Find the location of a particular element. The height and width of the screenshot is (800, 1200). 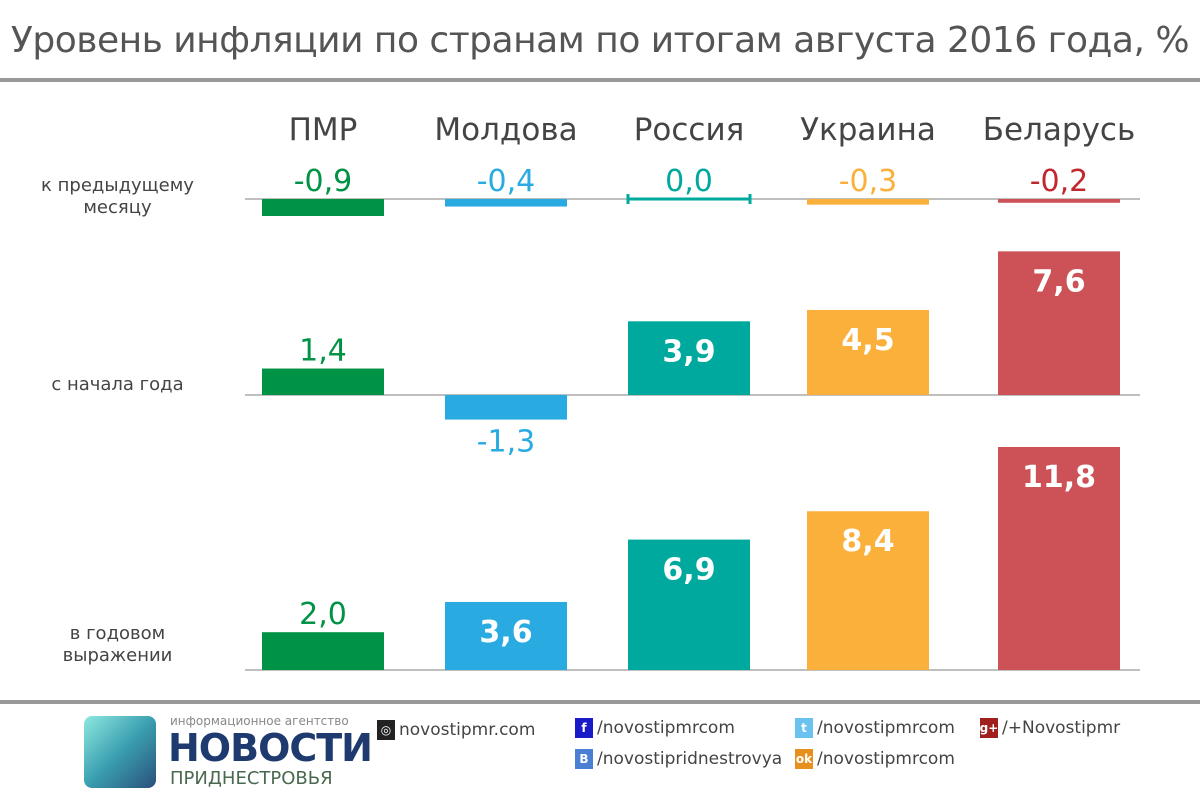

data-label: 0,0 is located at coordinates (689, 181).